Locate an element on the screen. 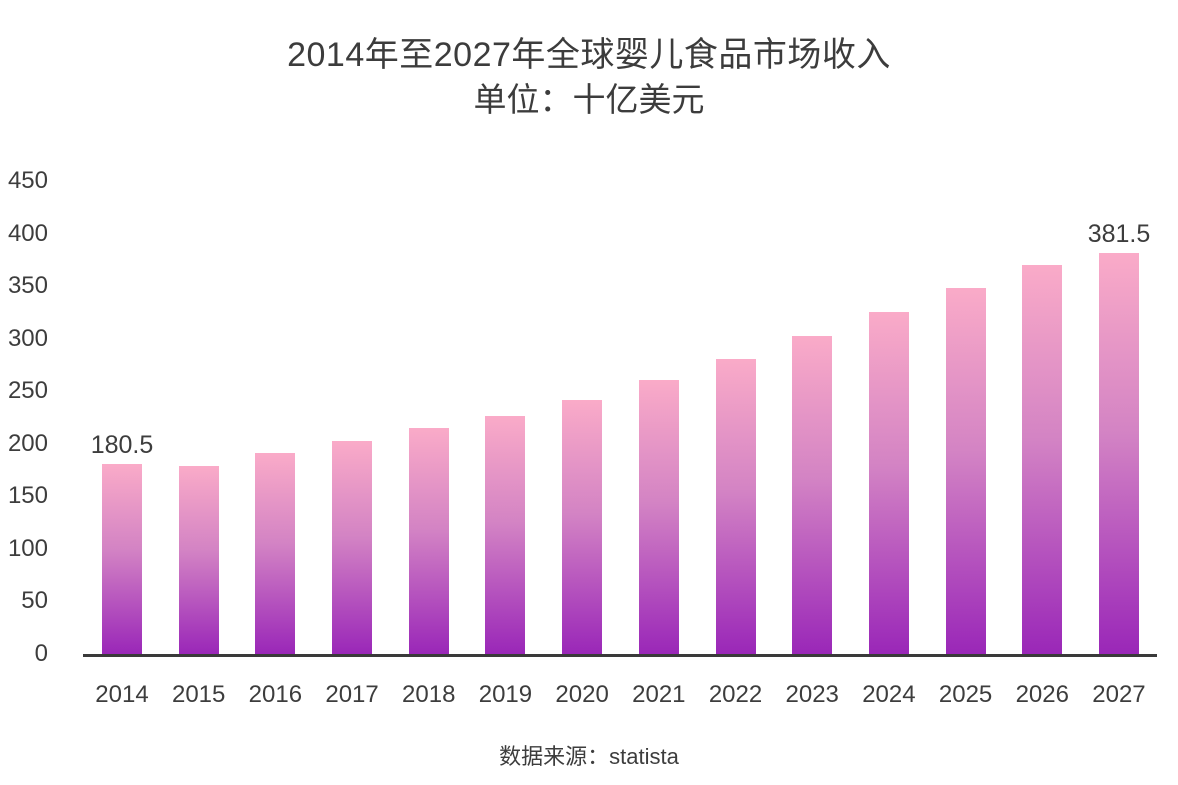 The image size is (1178, 785). bar-2027 is located at coordinates (1118, 453).